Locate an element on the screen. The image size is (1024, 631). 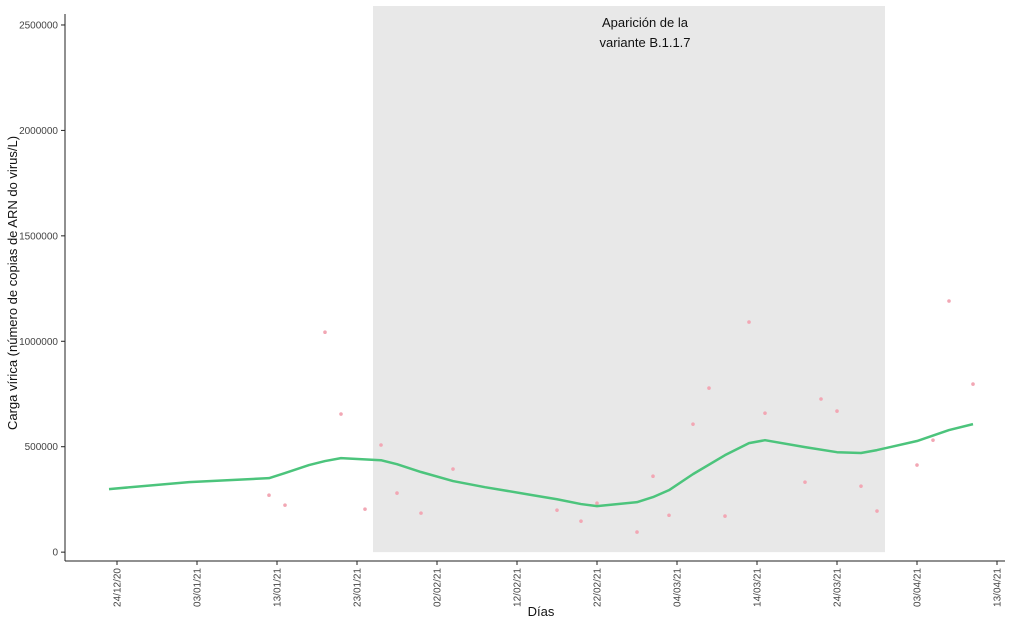
x-tick-label: 24/12/20 is located at coordinates (118, 587).